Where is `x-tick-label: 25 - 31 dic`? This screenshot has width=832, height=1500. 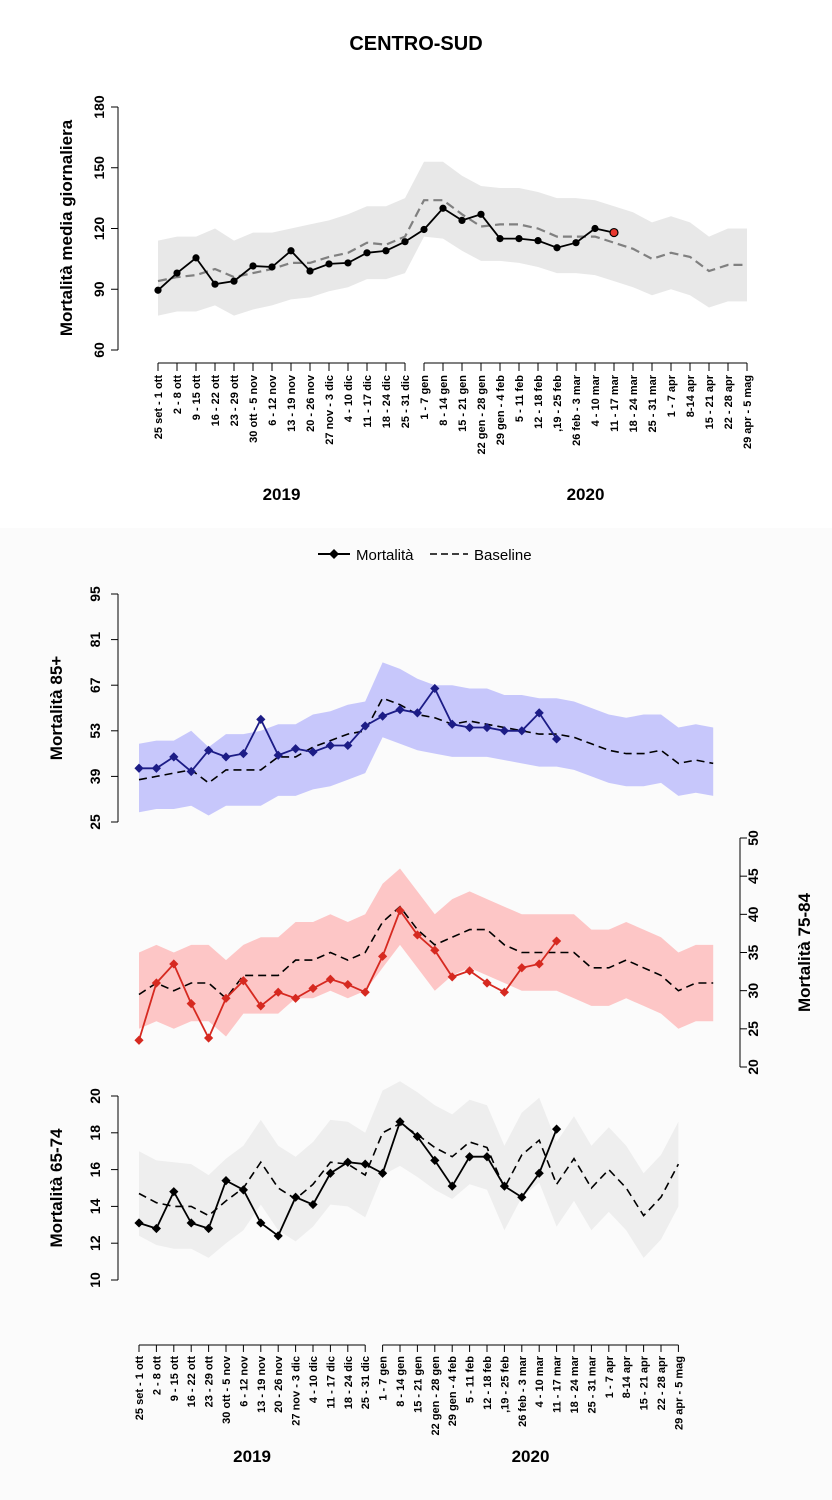 x-tick-label: 25 - 31 dic is located at coordinates (406, 401).